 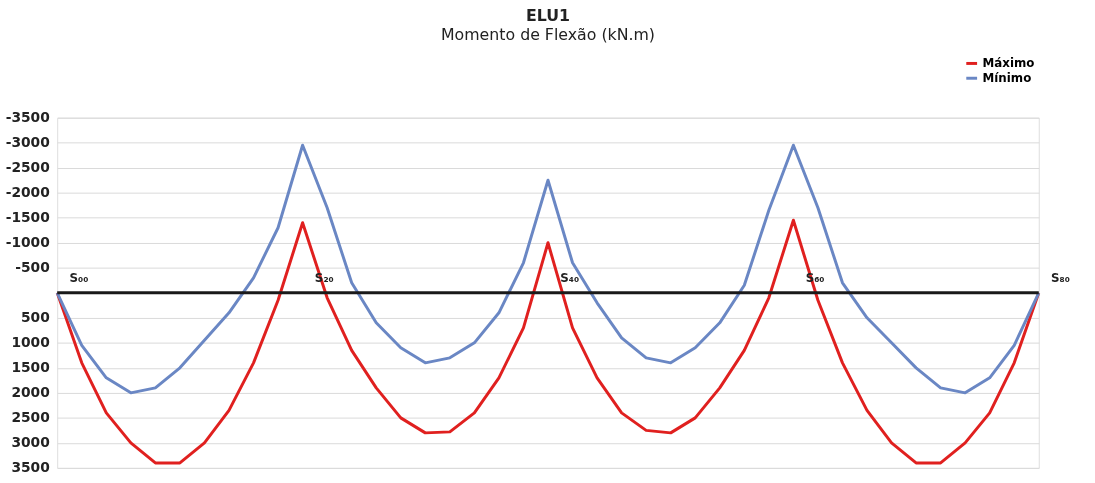 I want to click on y-tick-label: 500, so click(x=35, y=317).